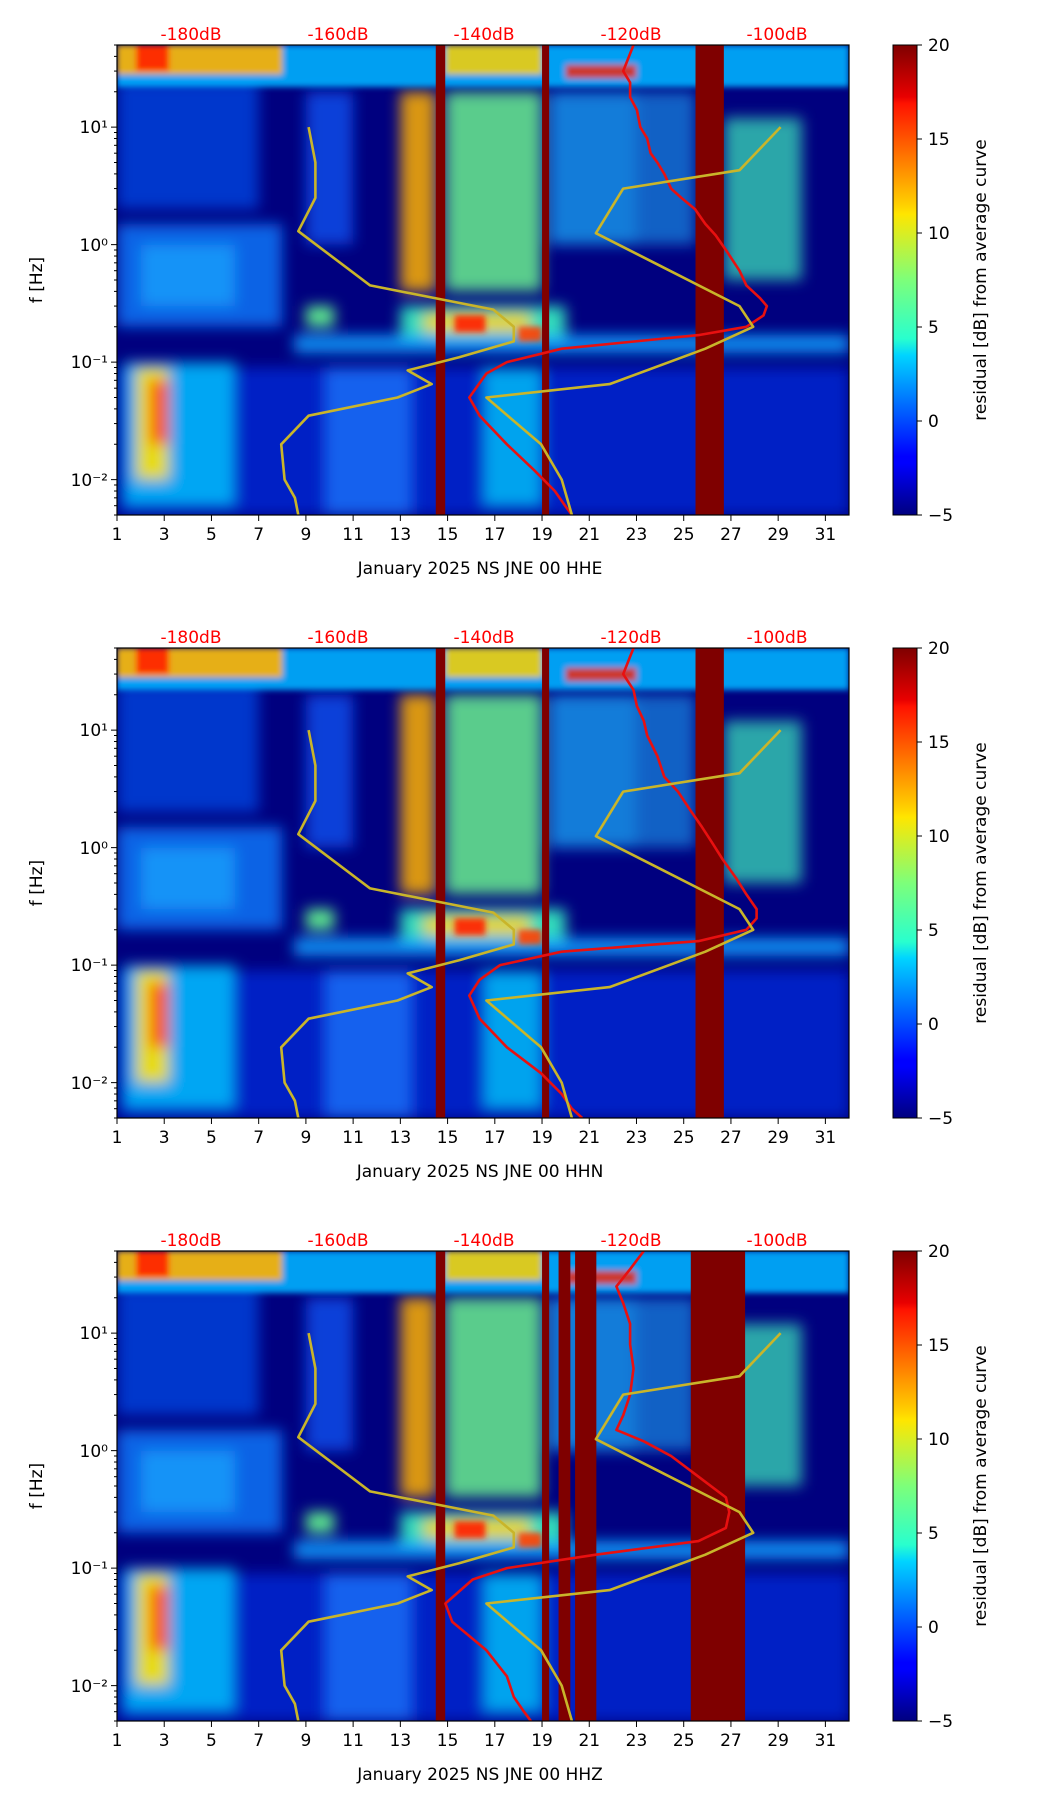  I want to click on x-tick-label: 3, so click(164, 1741).